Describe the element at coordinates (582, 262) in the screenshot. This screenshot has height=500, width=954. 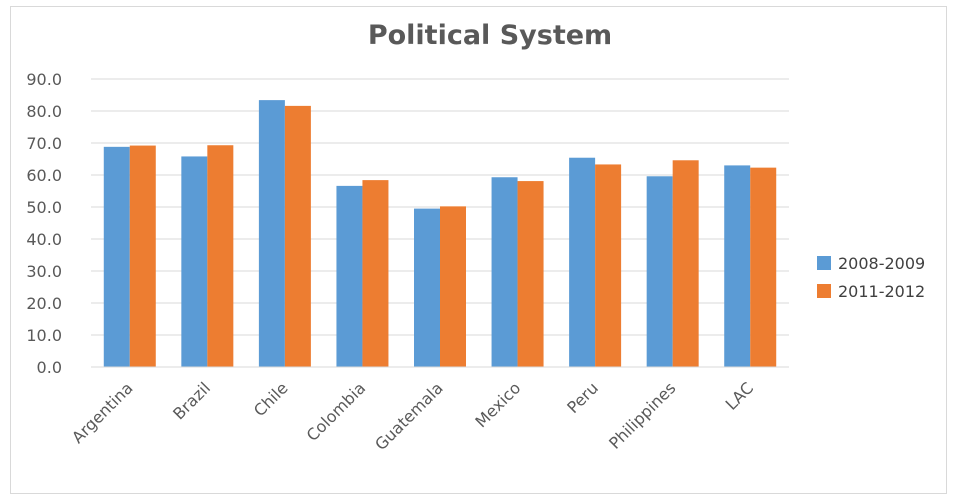
I see `bar-2008-2009-Peru` at that location.